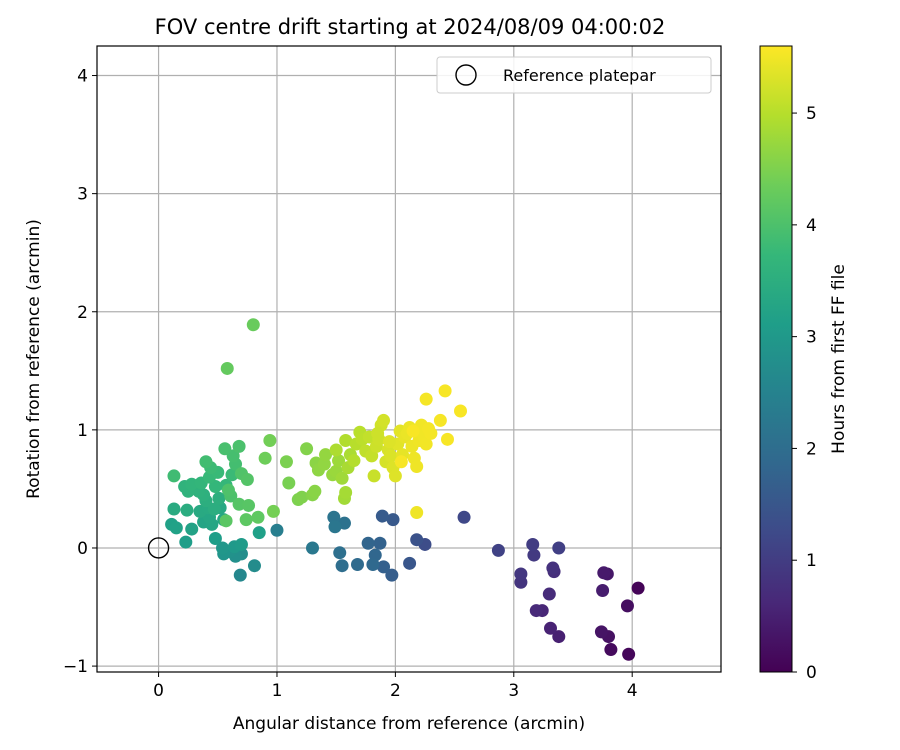  I want to click on colorbar-tick-label: 5, so click(811, 114).